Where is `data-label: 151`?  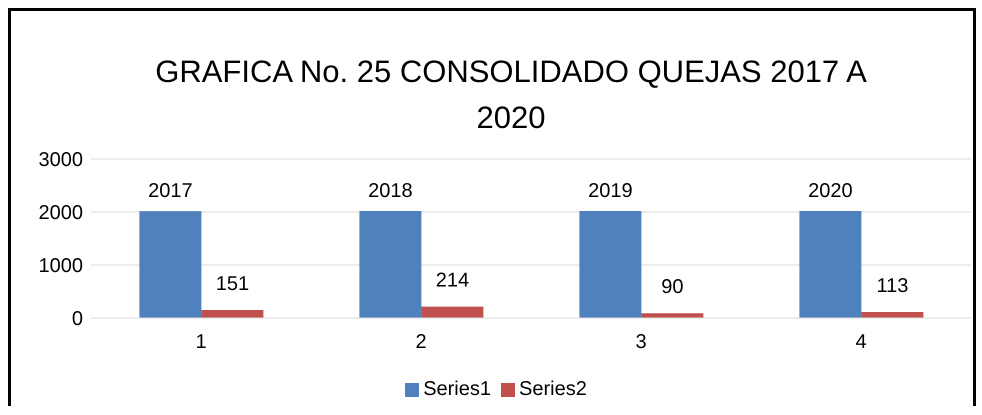 data-label: 151 is located at coordinates (233, 283).